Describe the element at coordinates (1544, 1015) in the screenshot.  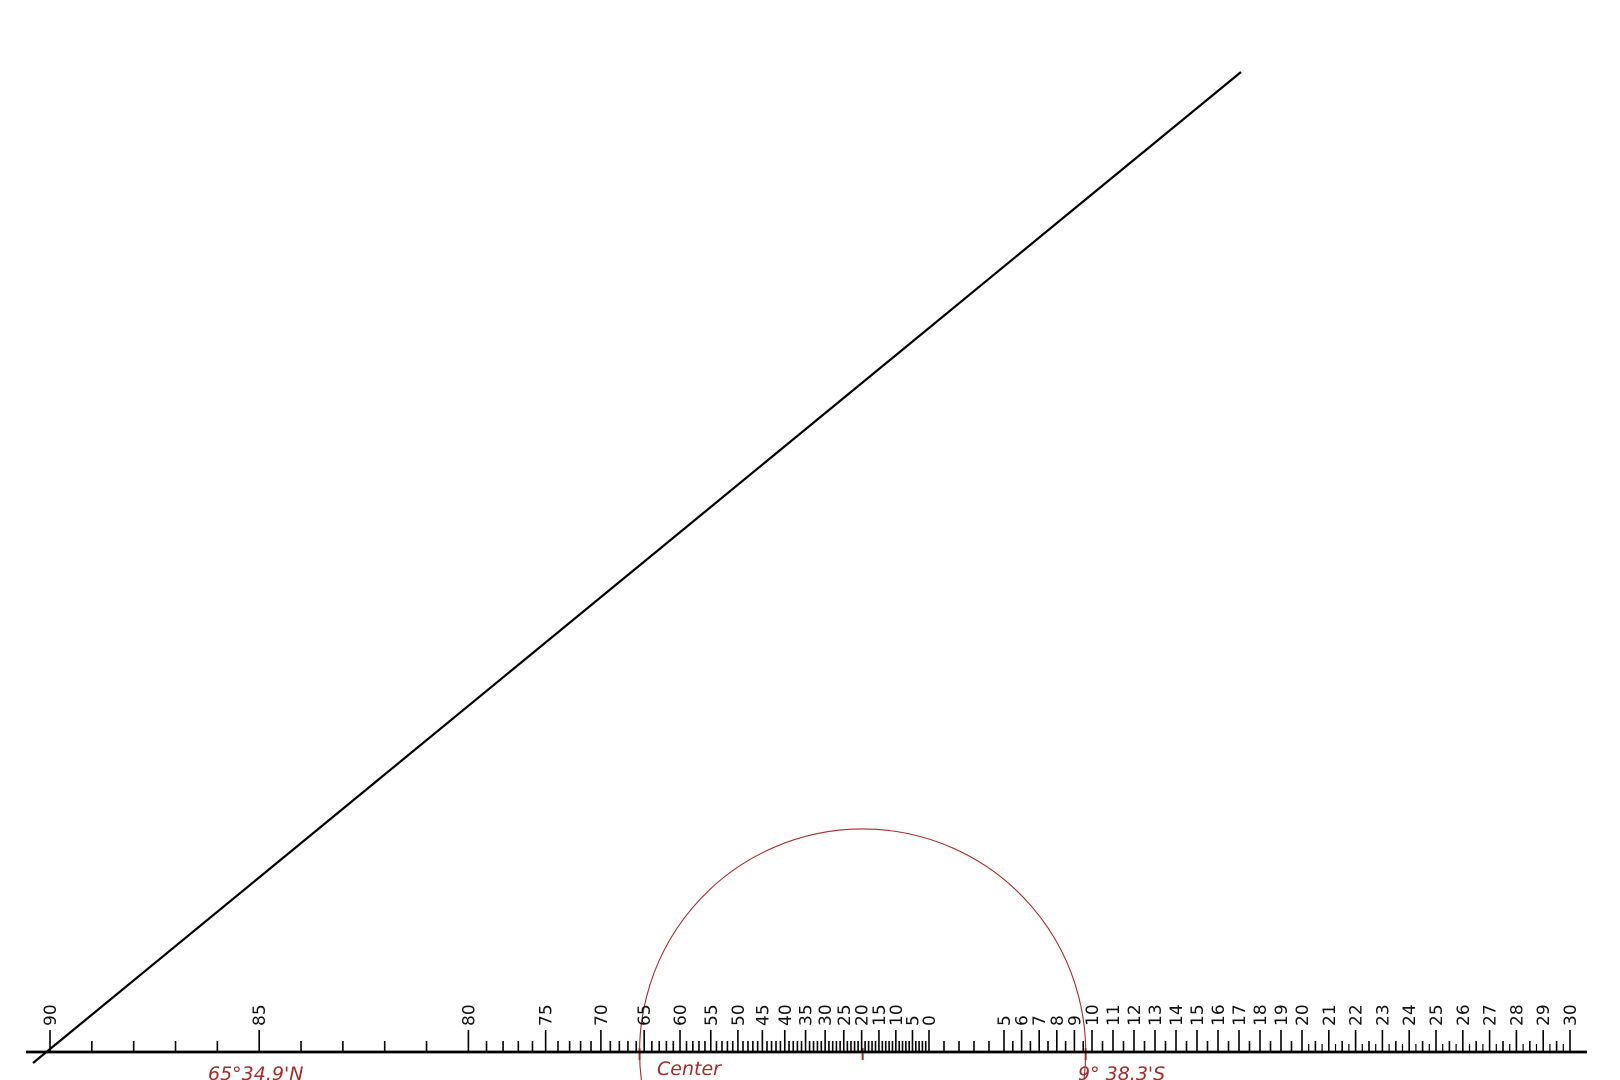
I see `scale-tick-label: 29` at that location.